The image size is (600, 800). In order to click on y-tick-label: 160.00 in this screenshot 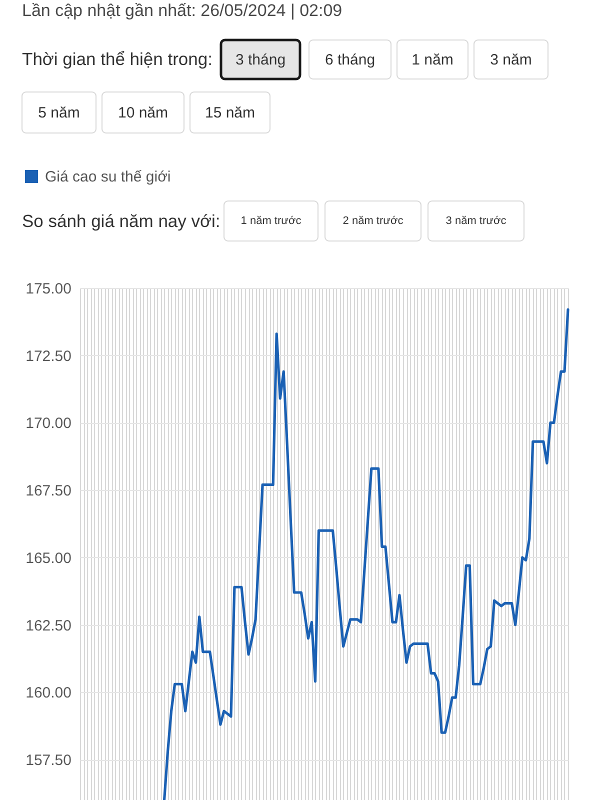, I will do `click(49, 693)`.